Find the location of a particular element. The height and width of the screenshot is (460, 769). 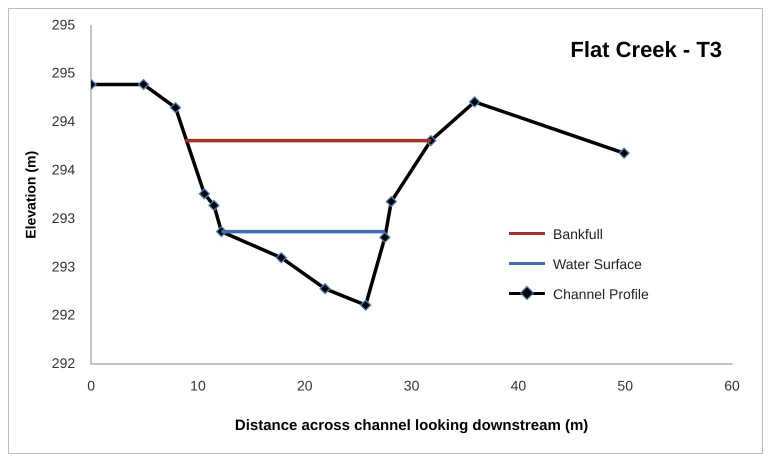

x-tick-label: 40 is located at coordinates (518, 385).